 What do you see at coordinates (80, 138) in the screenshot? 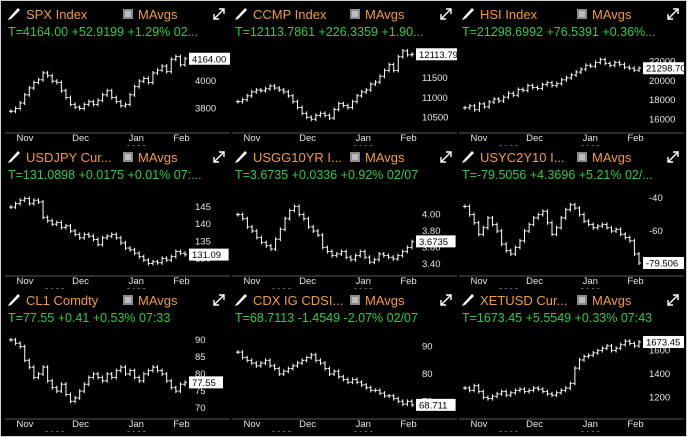
I see `x-tick-label: Dec` at bounding box center [80, 138].